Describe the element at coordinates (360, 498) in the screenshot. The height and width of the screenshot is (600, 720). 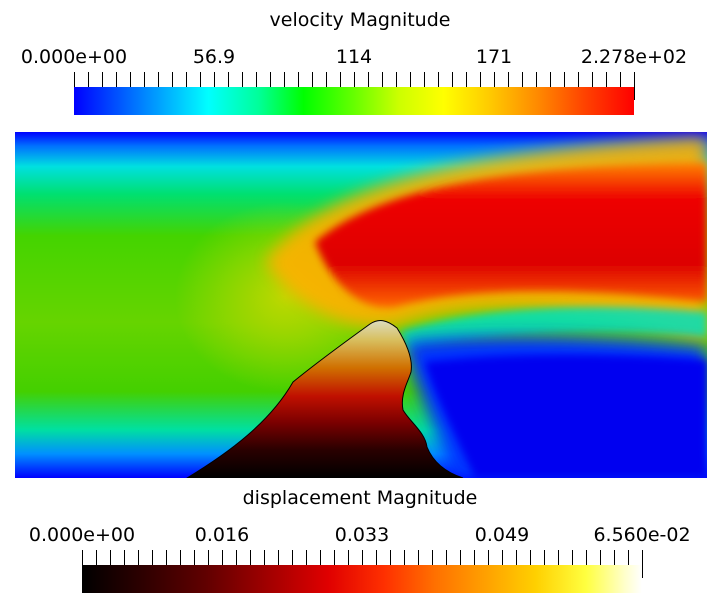
I see `displacement-legend-title: displacement Magnitude` at that location.